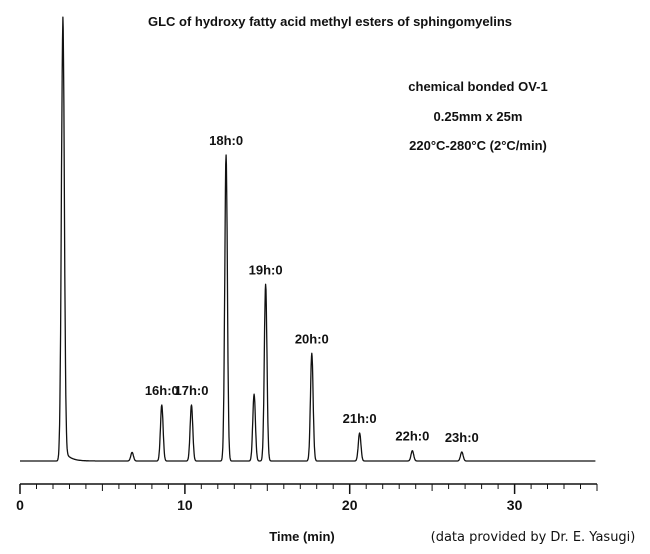 The height and width of the screenshot is (554, 650). Describe the element at coordinates (185, 505) in the screenshot. I see `x-tick-label-10: 10` at that location.